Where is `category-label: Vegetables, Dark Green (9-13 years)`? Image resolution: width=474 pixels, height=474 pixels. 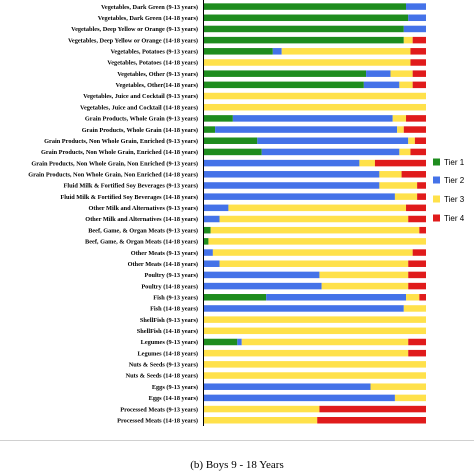
category-label: Vegetables, Dark Green (9-13 years) is located at coordinates (149, 7).